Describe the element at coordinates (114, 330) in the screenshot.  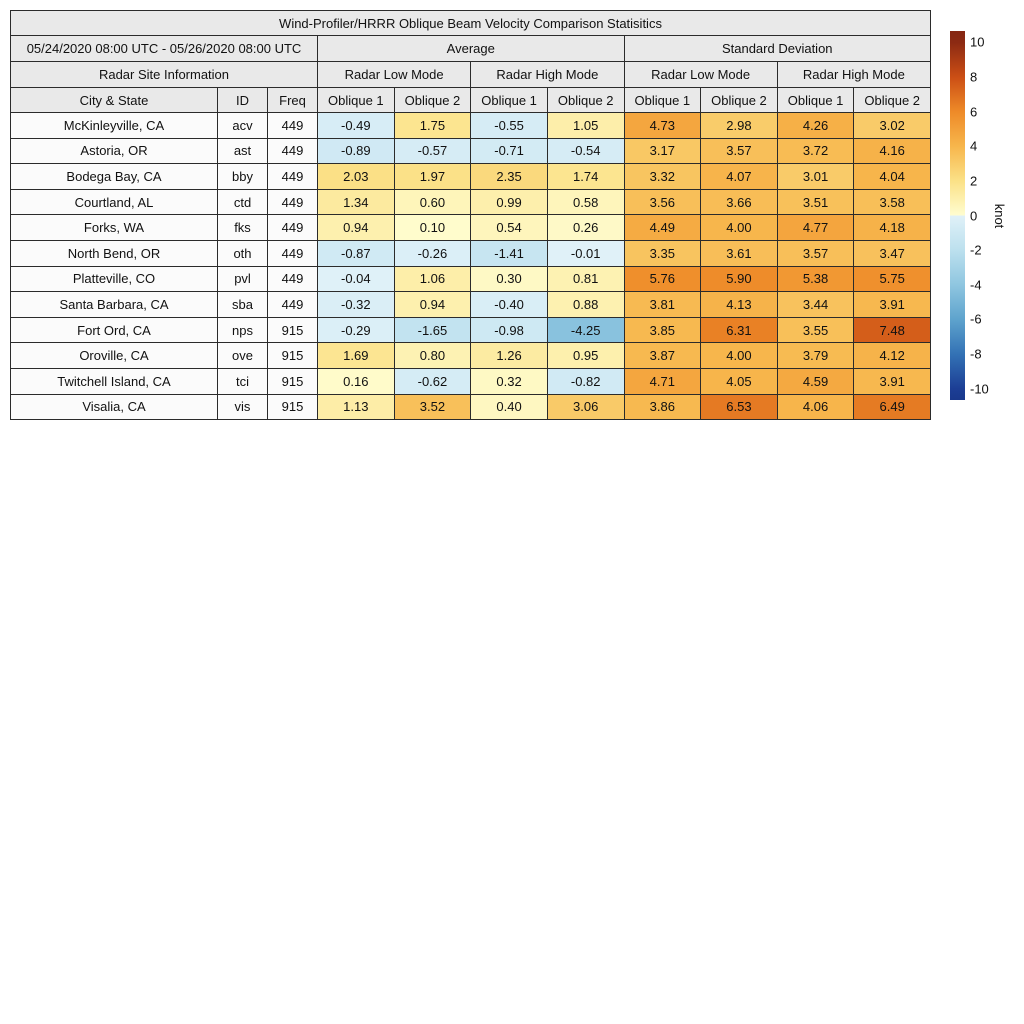
I see `city-cell: Fort Ord, CA` at that location.